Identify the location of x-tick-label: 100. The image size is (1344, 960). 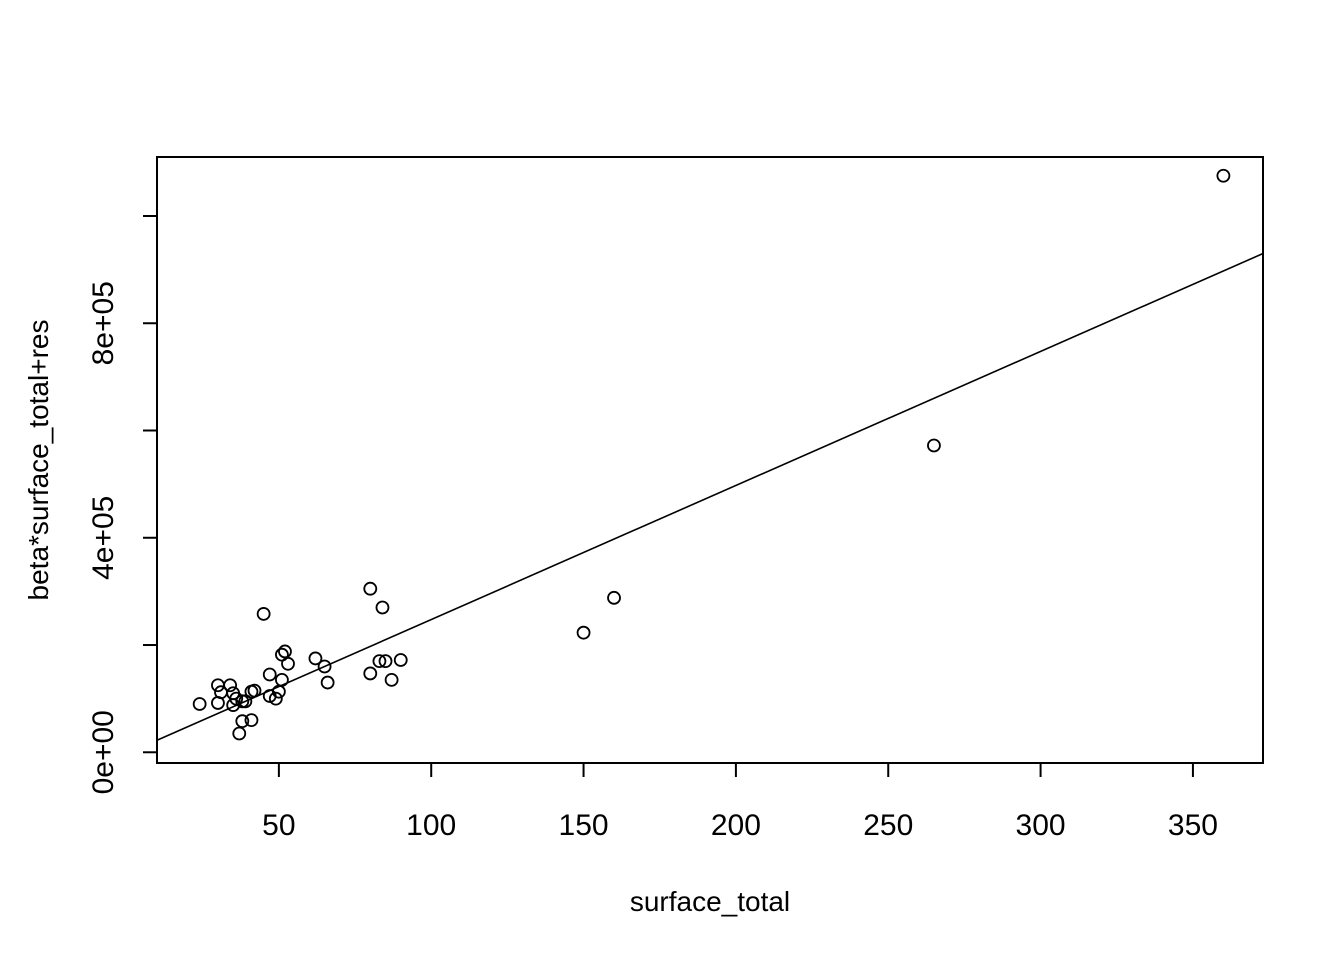
(431, 825).